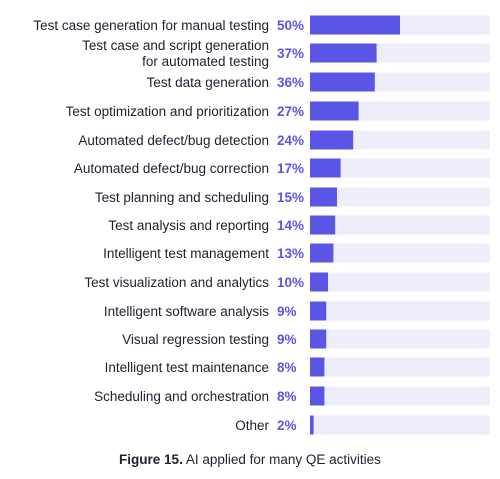  I want to click on value-label: 27%, so click(290, 111).